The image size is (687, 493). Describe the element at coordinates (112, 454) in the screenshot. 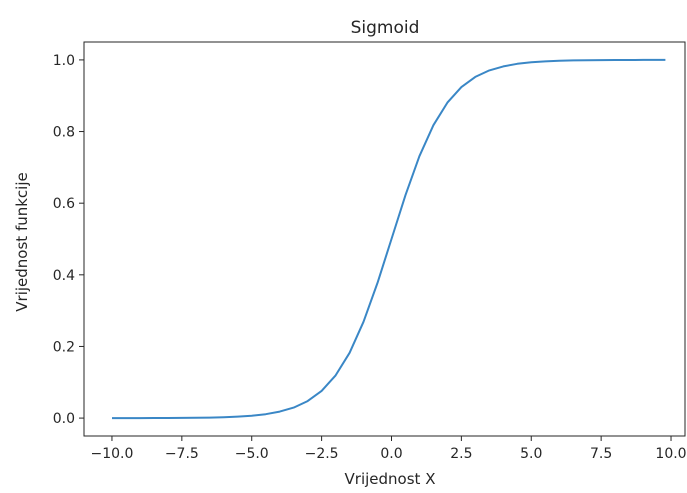

I see `x-tick-label: −10.0` at that location.